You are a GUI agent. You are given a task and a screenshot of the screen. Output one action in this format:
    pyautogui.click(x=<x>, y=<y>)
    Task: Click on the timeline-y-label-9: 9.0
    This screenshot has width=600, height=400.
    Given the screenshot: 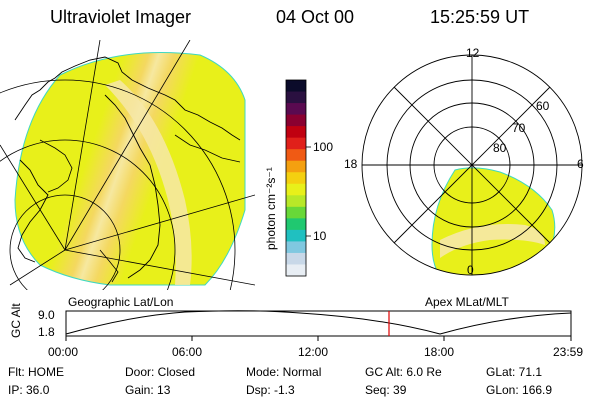 What is the action you would take?
    pyautogui.click(x=46, y=315)
    